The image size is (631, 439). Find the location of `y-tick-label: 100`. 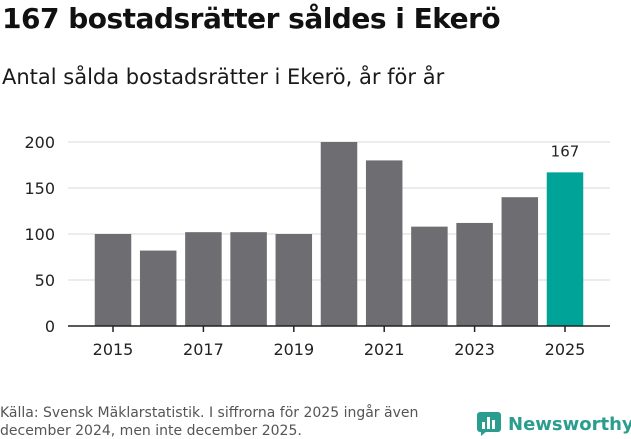

y-tick-label: 100 is located at coordinates (39, 234).